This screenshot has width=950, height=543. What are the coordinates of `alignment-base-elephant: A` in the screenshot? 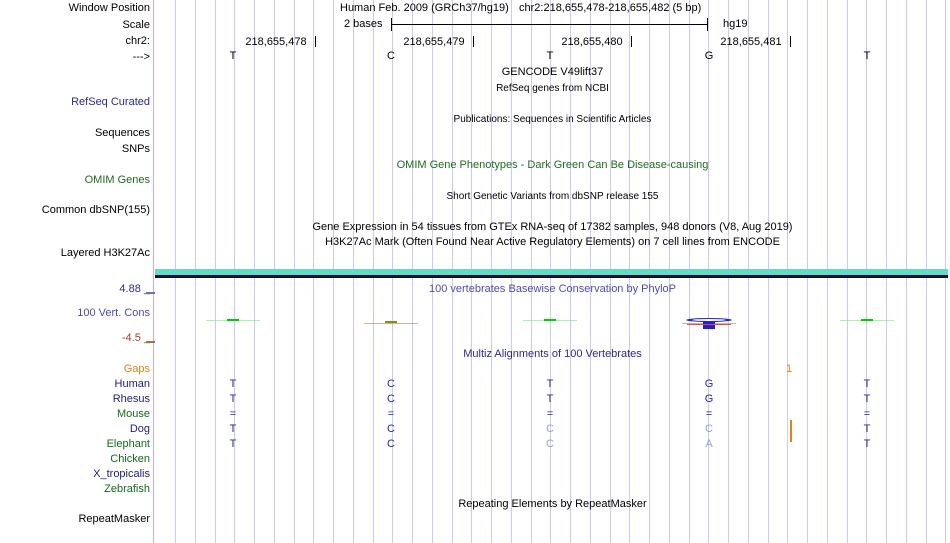 It's located at (709, 444).